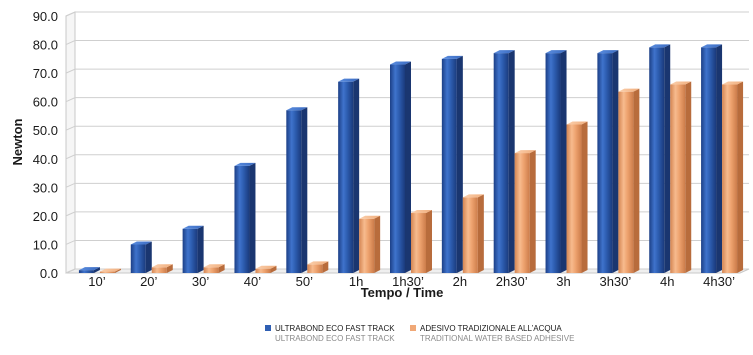  Describe the element at coordinates (148, 281) in the screenshot. I see `x-tick-label: 20’` at that location.